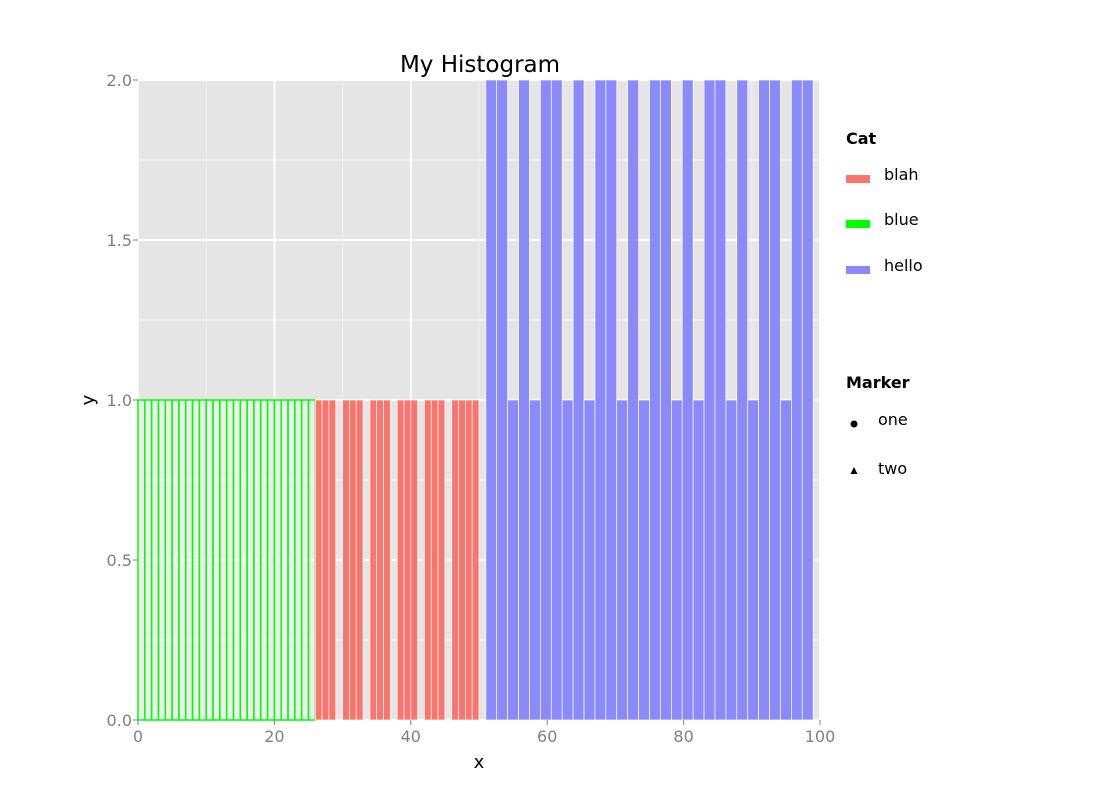  What do you see at coordinates (854, 424) in the screenshot?
I see `legend-marker-circle-icon` at bounding box center [854, 424].